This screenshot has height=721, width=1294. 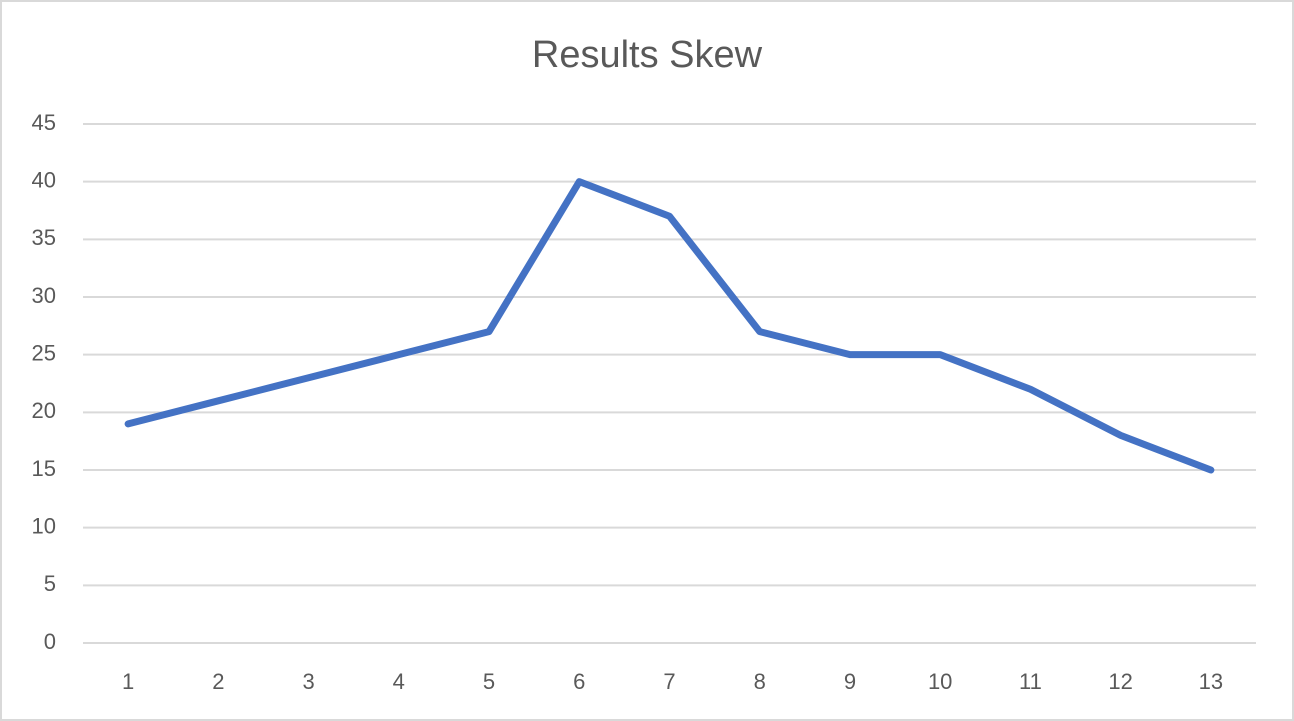 I want to click on x-tick-label: 10, so click(x=940, y=681).